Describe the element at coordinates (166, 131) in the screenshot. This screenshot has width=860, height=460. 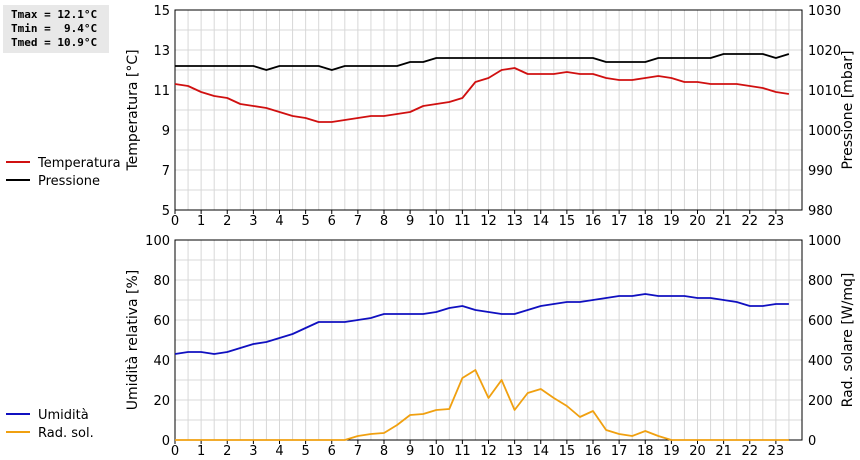
I see `y-tick-label: 9` at that location.